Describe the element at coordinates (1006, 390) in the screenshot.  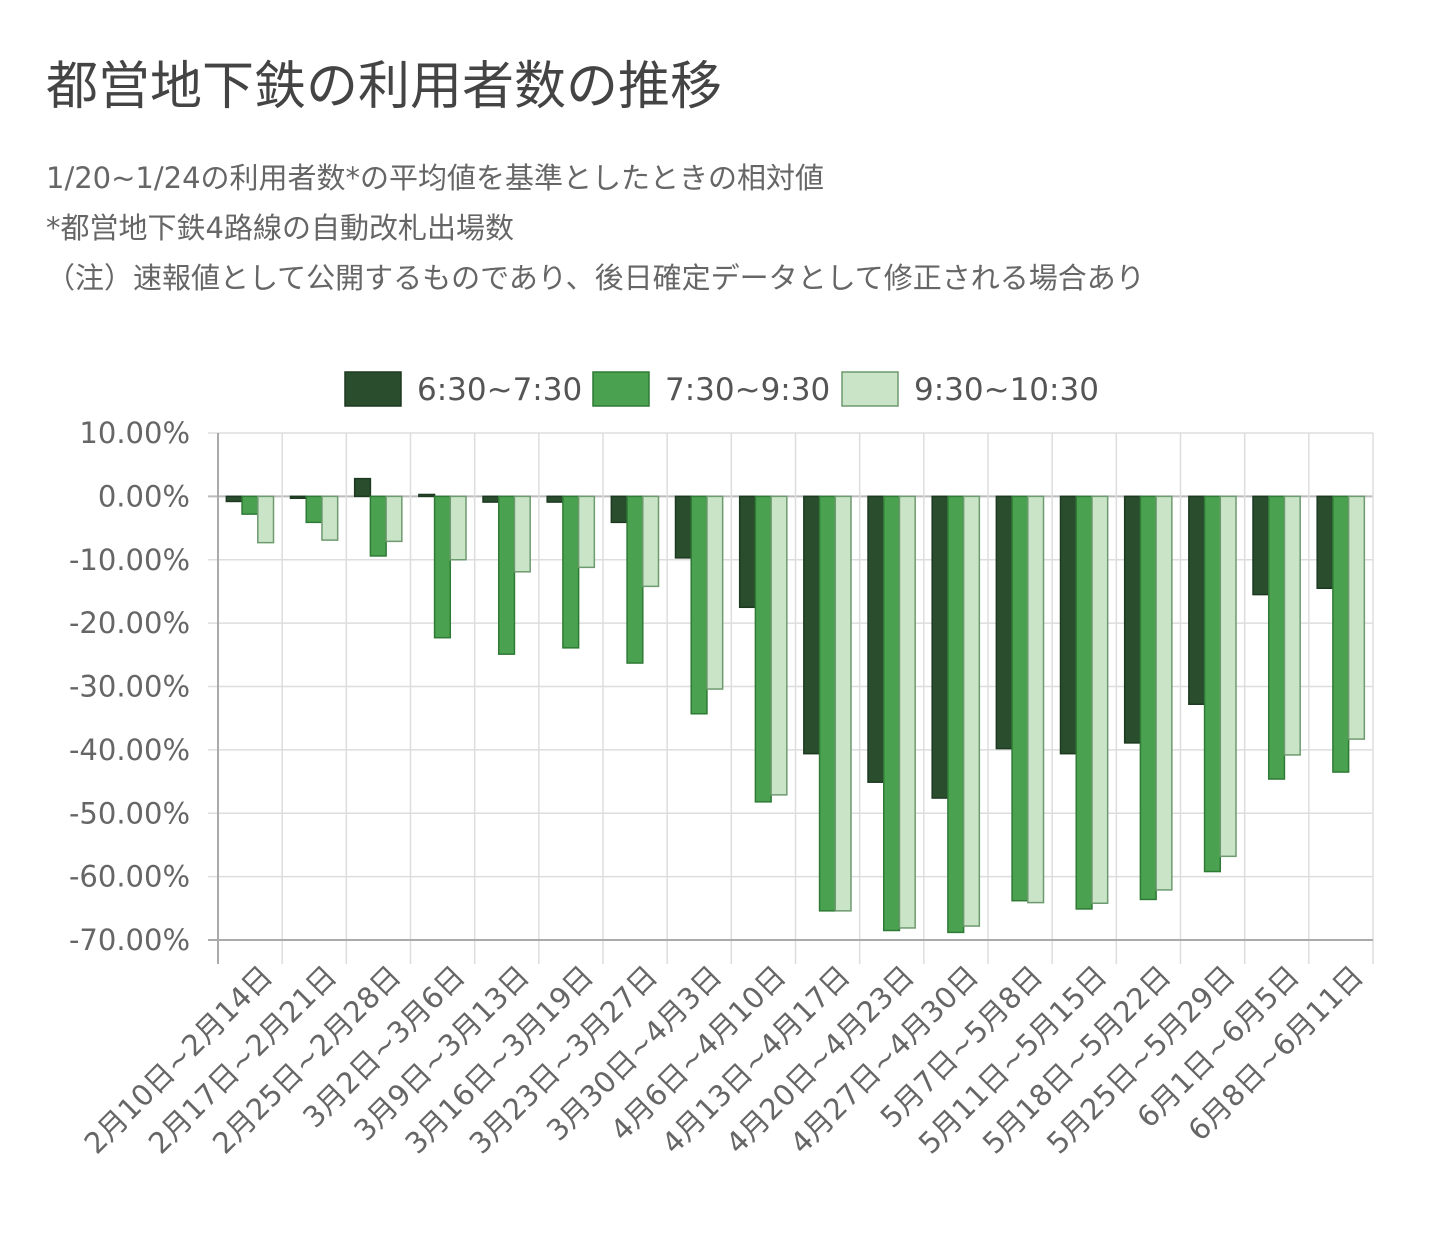
I see `legend-label-3: 9:30~10:30` at that location.